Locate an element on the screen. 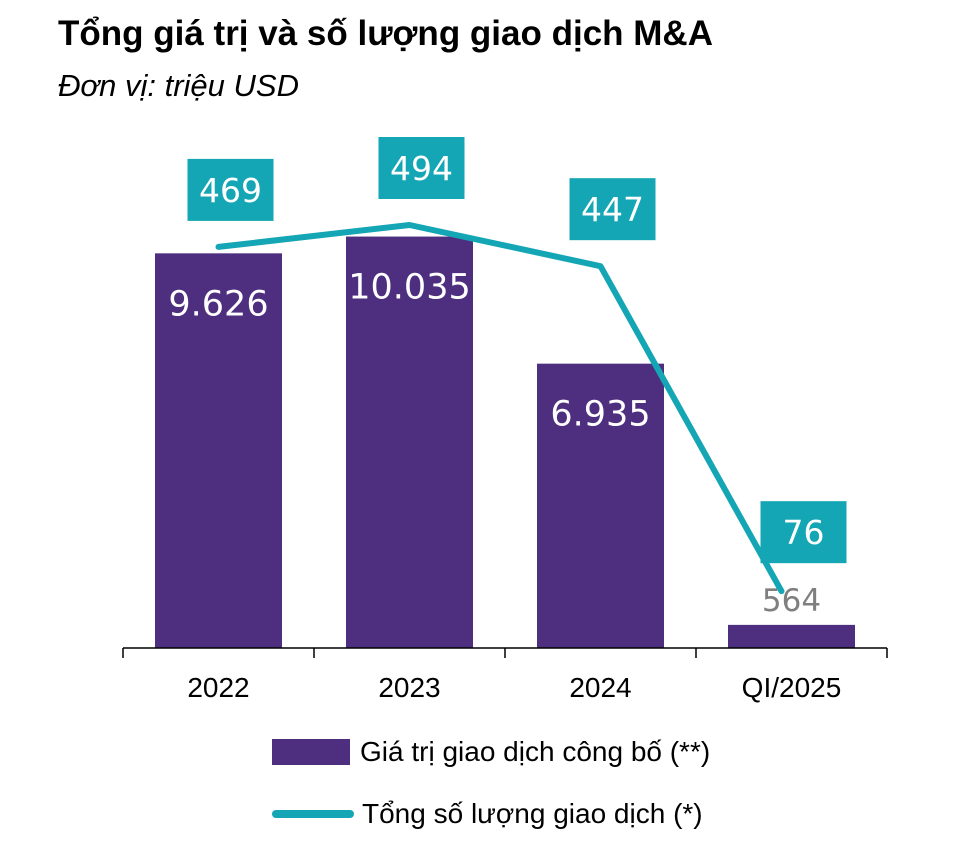 The height and width of the screenshot is (852, 966). legend-bar-swatch is located at coordinates (311, 752).